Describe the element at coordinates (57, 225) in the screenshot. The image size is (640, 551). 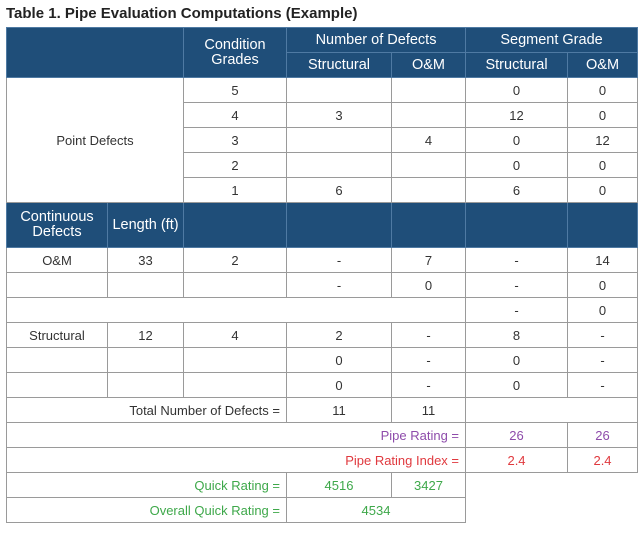
I see `header-continuous-defects: Continuous Defects` at that location.